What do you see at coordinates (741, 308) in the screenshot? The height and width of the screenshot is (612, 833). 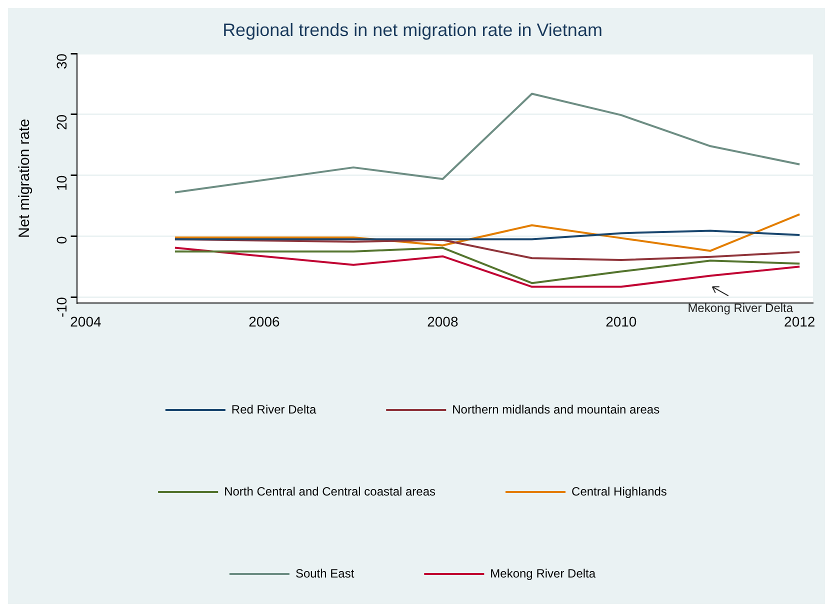 I see `annotation: Mekong River Delta` at bounding box center [741, 308].